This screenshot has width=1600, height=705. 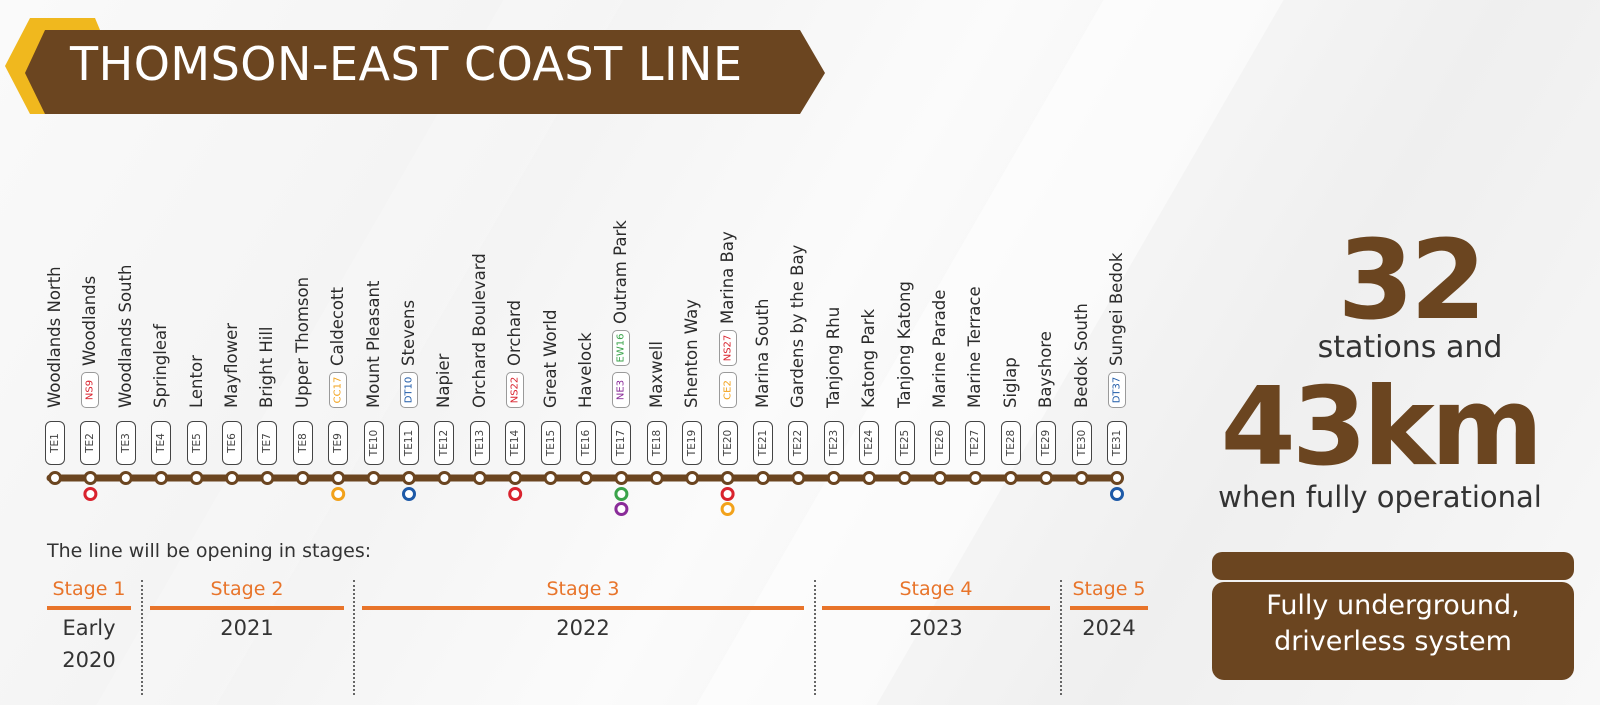 What do you see at coordinates (728, 390) in the screenshot?
I see `interchange-code: CE2` at bounding box center [728, 390].